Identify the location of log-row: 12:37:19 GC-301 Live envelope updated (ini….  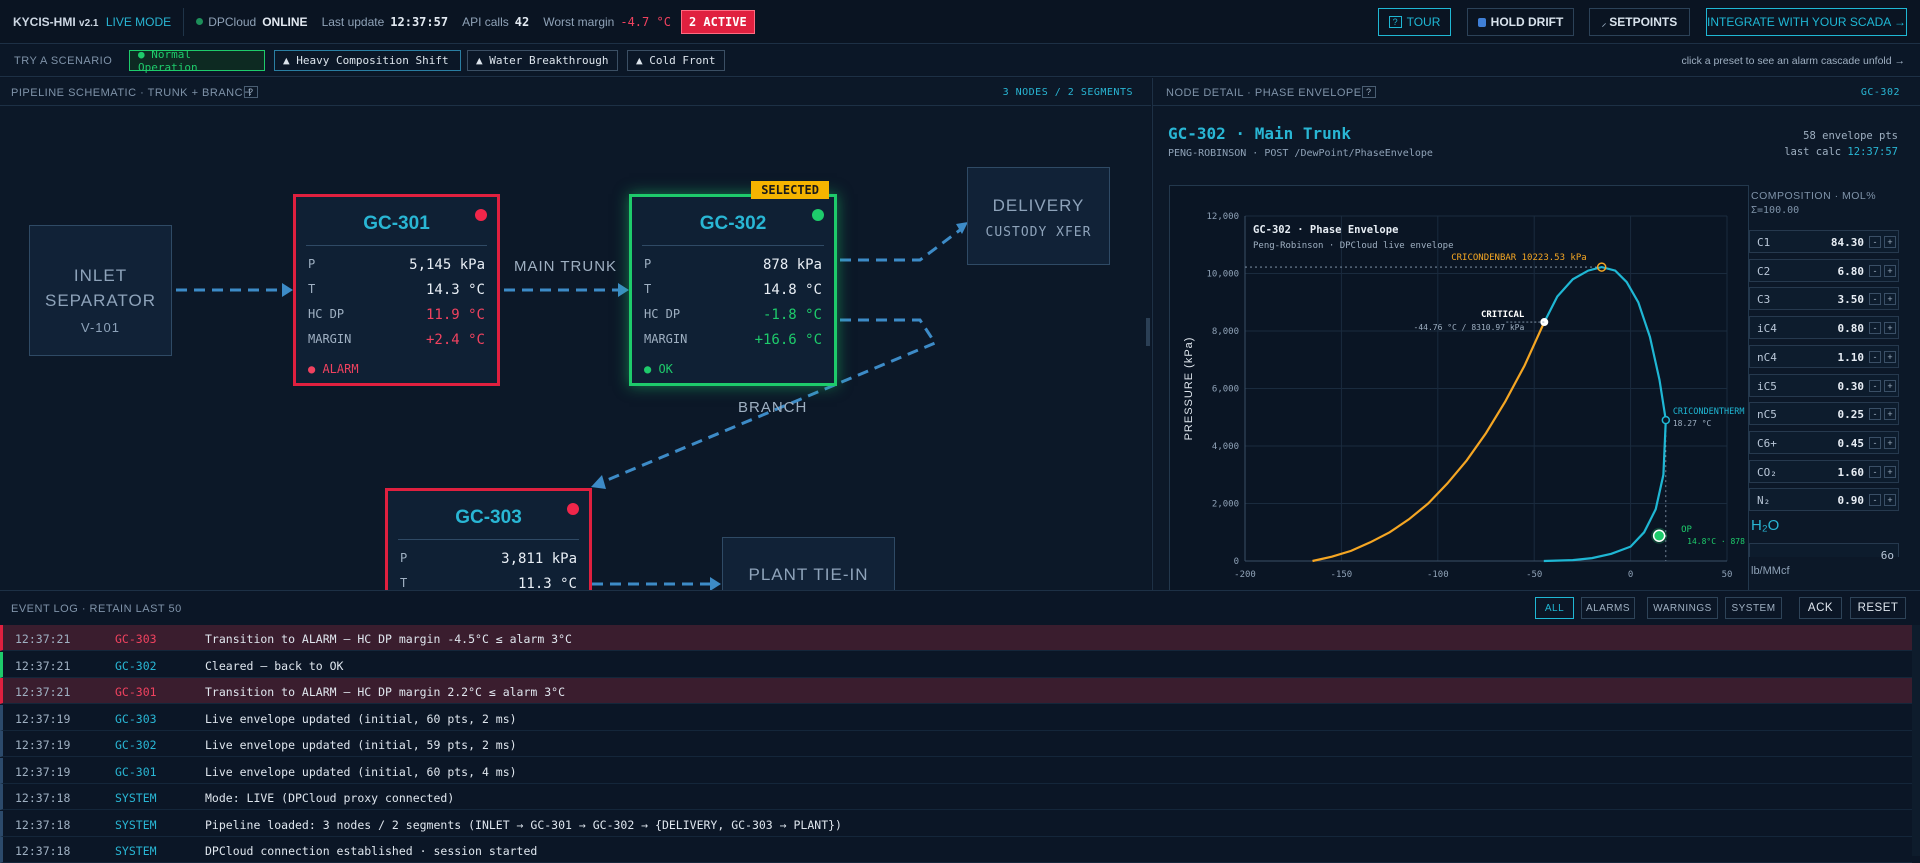
(956, 770).